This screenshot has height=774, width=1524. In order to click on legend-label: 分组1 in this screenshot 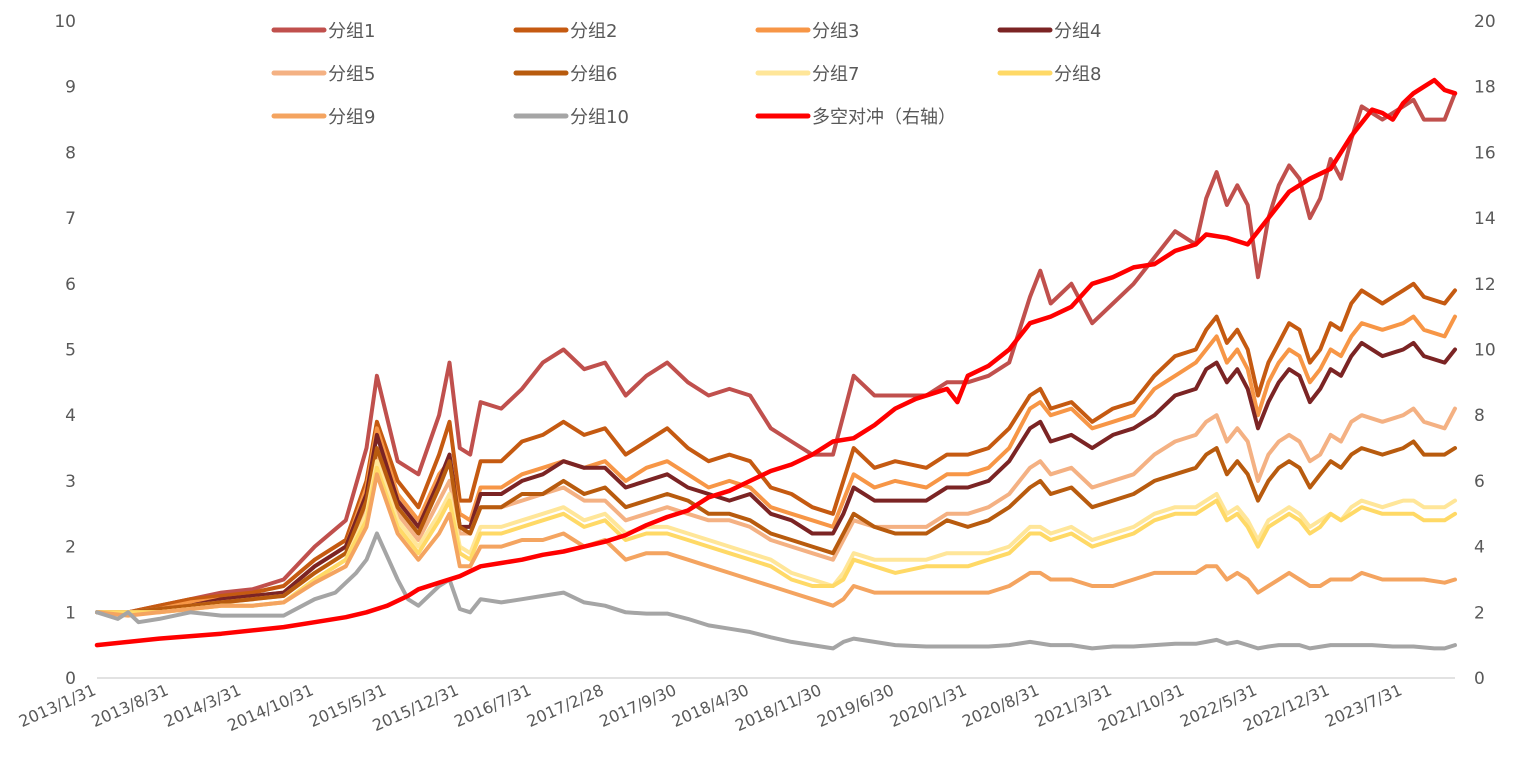, I will do `click(351, 31)`.